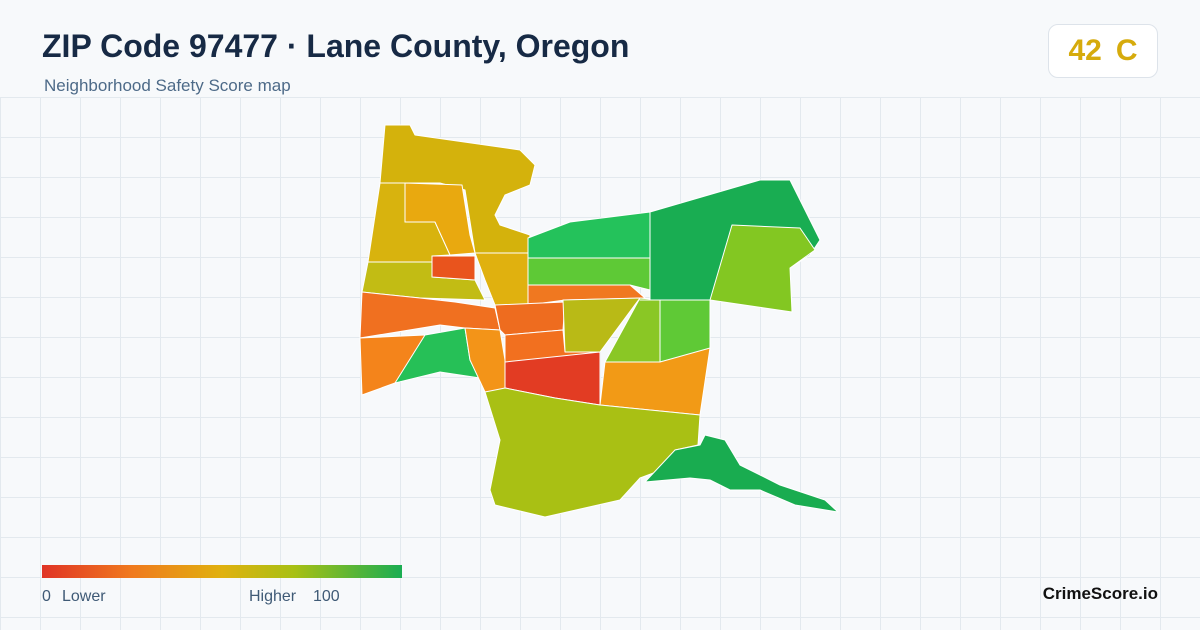  Describe the element at coordinates (336, 46) in the screenshot. I see `title: ZIP Code 97477 · Lane County, Oregon` at that location.